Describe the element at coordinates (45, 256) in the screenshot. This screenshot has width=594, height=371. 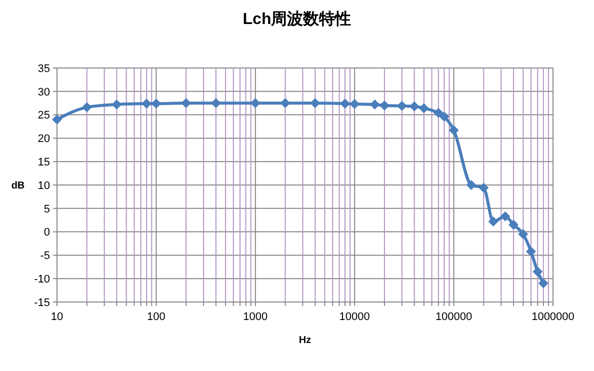
I see `y-tick-label: -5` at that location.